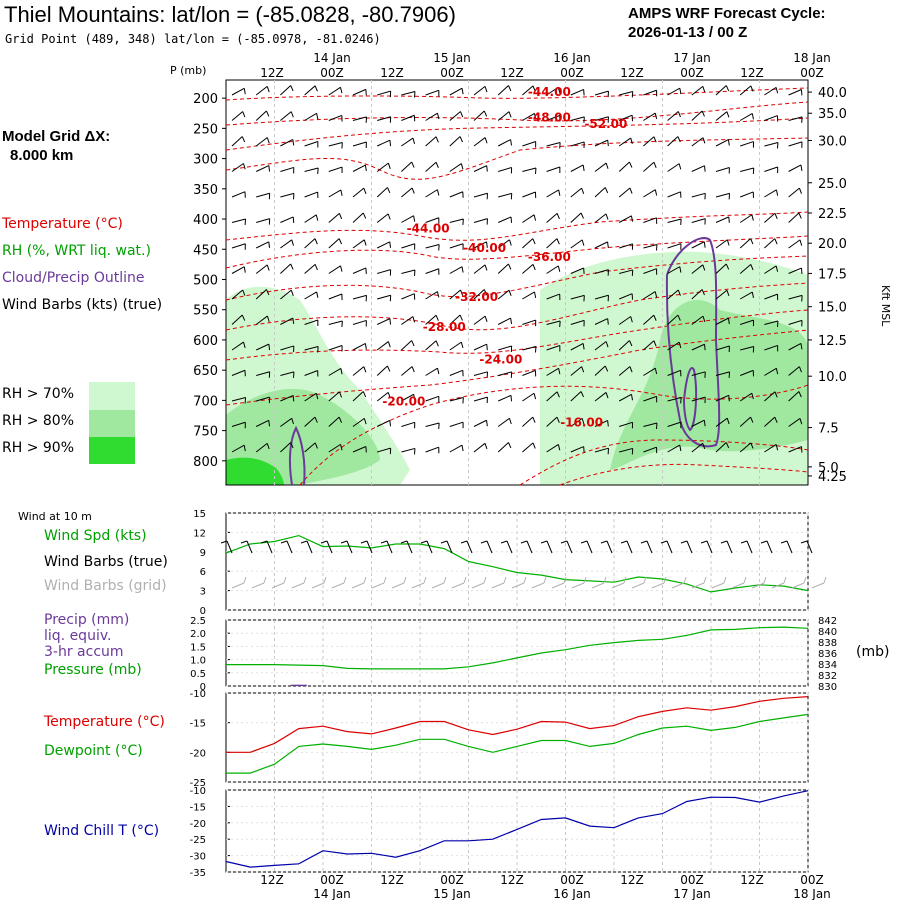  I want to click on rh80-region-right, so click(709, 385).